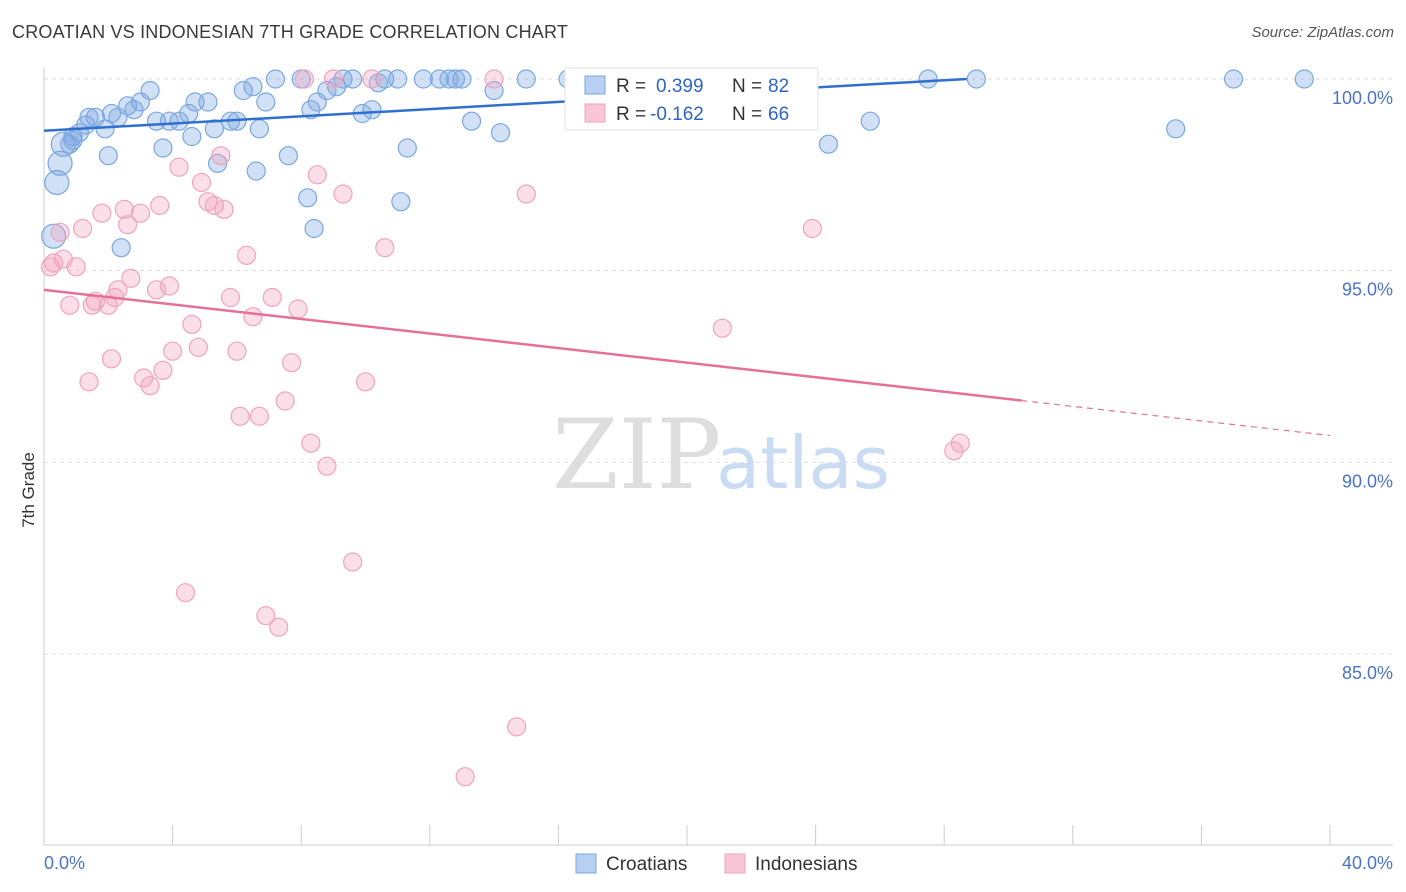 This screenshot has width=1406, height=892. I want to click on trend-line-croatians, so click(505, 104).